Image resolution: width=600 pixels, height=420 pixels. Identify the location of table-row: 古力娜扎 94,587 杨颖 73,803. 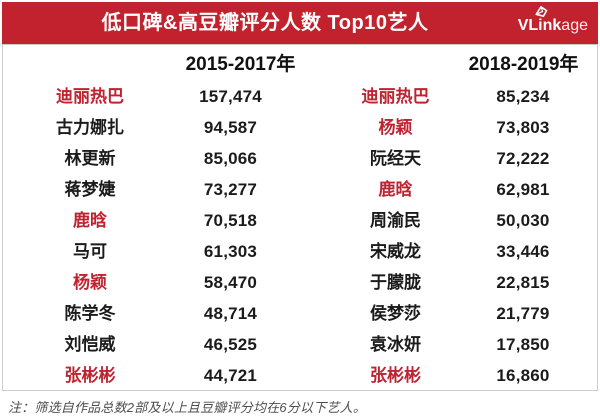
(300, 127).